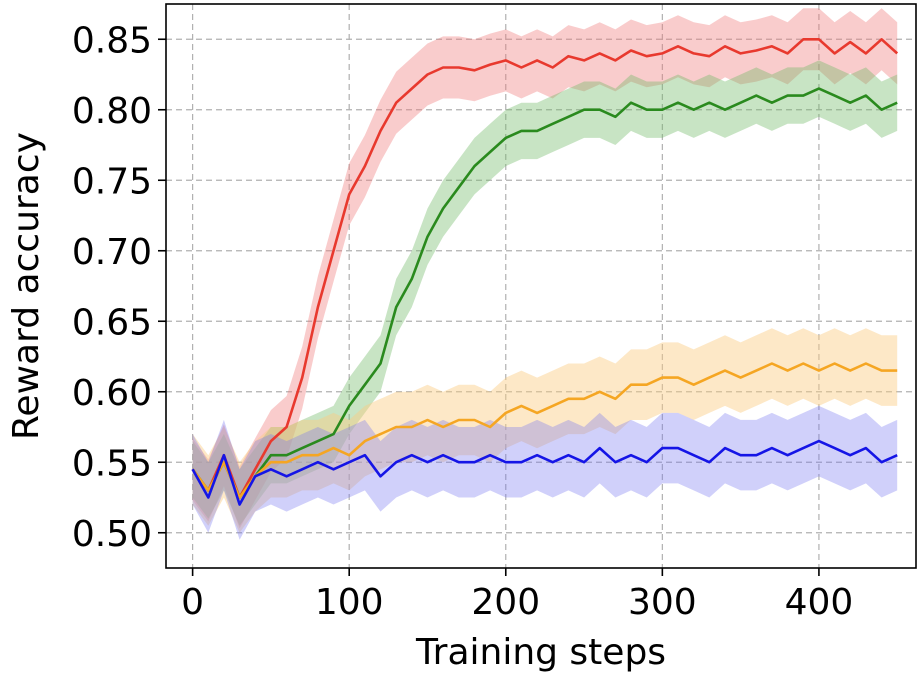  What do you see at coordinates (112, 111) in the screenshot?
I see `y-tick-label: 0.80` at bounding box center [112, 111].